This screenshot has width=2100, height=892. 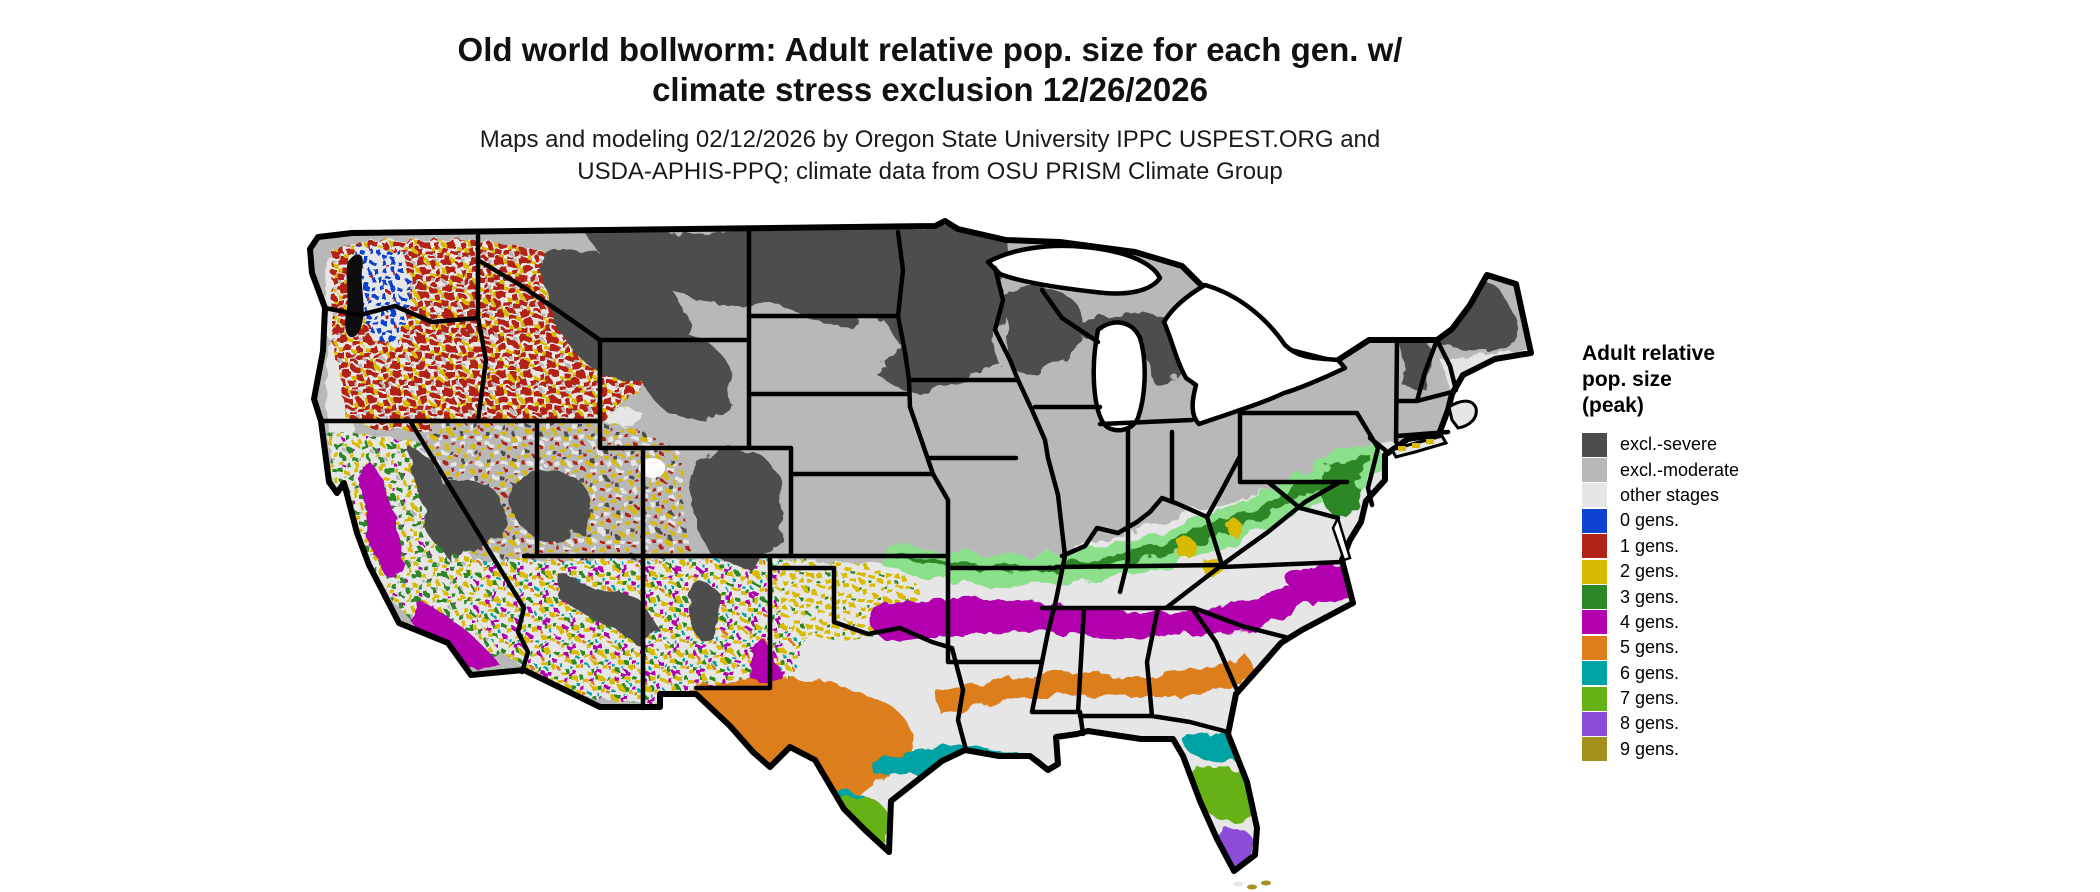 I want to click on legend-item-other-stages: other stages, so click(x=1732, y=495).